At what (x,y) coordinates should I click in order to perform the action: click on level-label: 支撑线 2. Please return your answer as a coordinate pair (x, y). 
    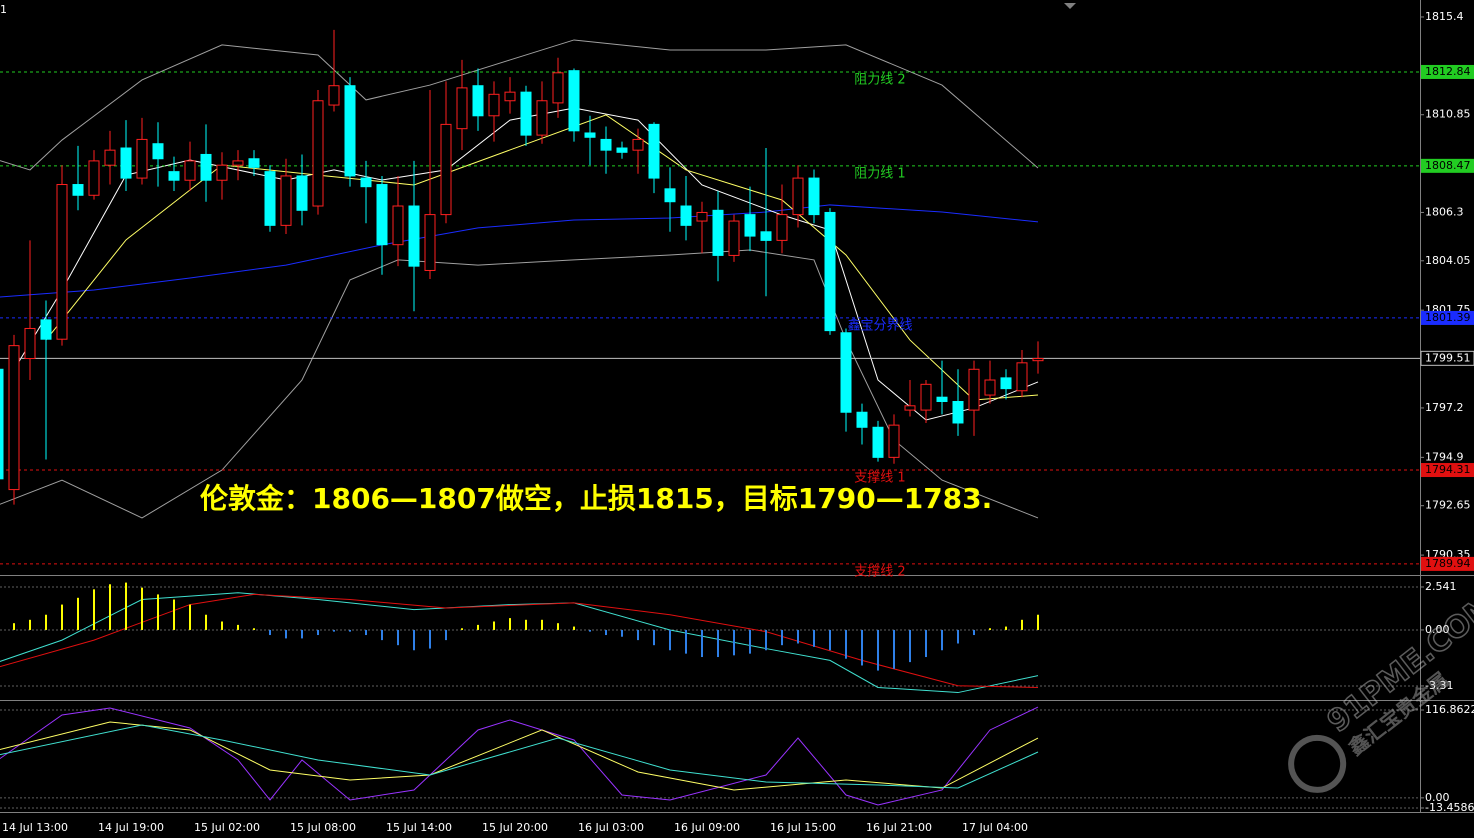
    Looking at the image, I should click on (879, 571).